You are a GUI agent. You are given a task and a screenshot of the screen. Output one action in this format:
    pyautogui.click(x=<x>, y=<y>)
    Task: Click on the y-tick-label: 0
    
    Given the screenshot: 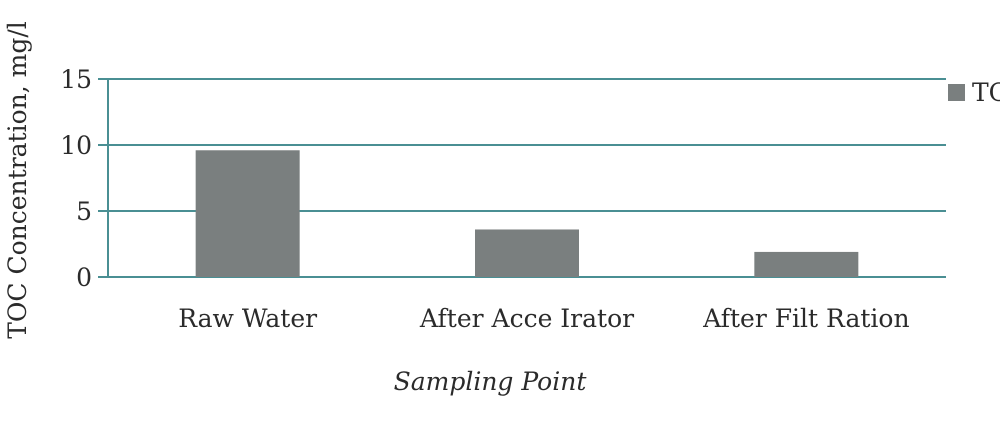 What is the action you would take?
    pyautogui.click(x=84, y=277)
    